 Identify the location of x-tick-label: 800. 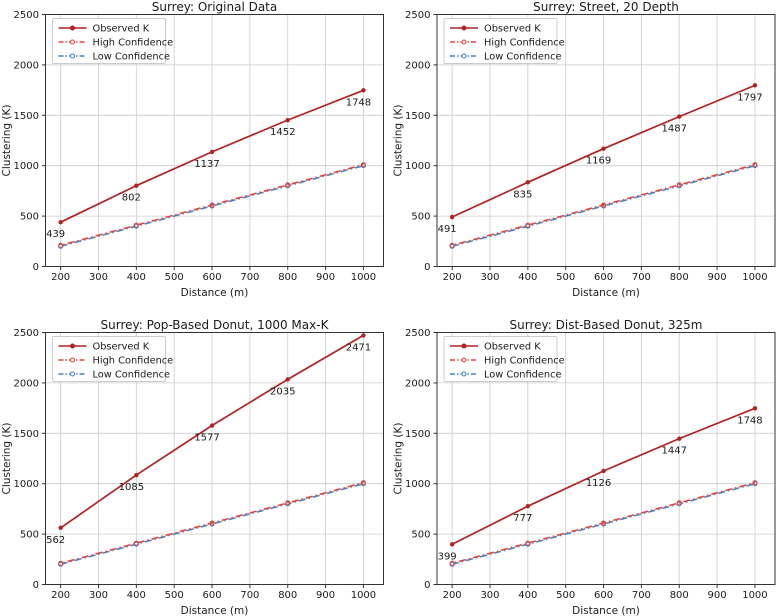
(679, 277).